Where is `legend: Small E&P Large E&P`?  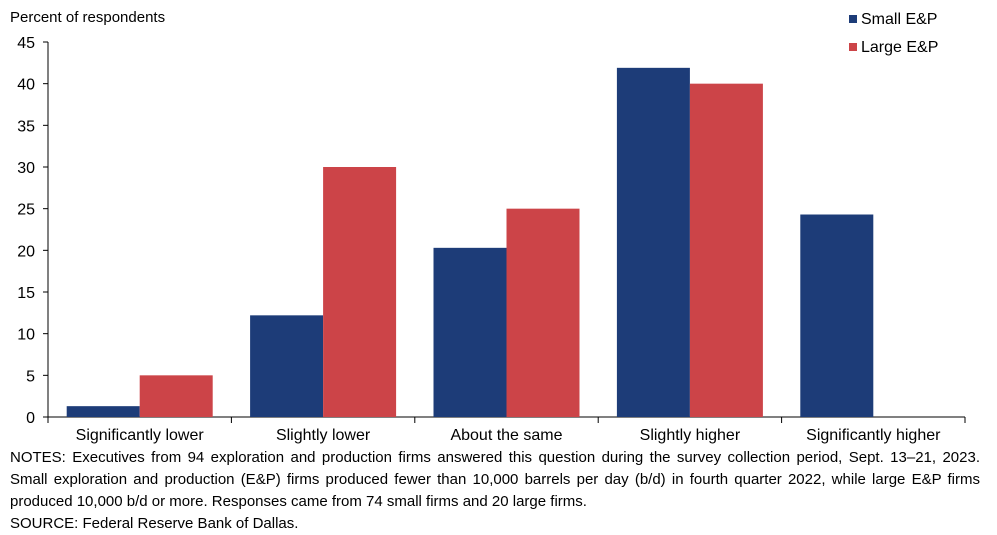
legend: Small E&P Large E&P is located at coordinates (893, 33).